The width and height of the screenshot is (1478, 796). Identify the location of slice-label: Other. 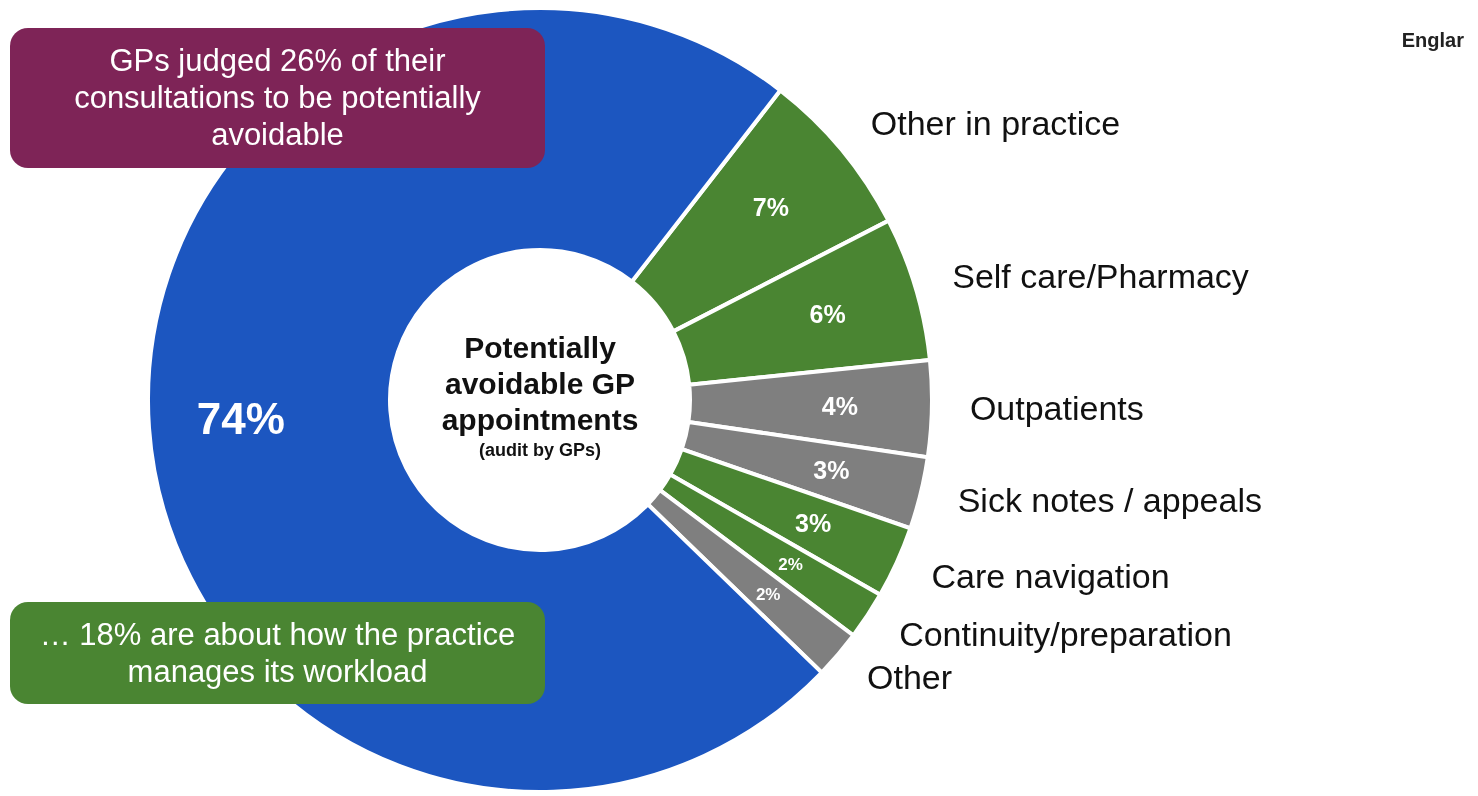
(910, 677).